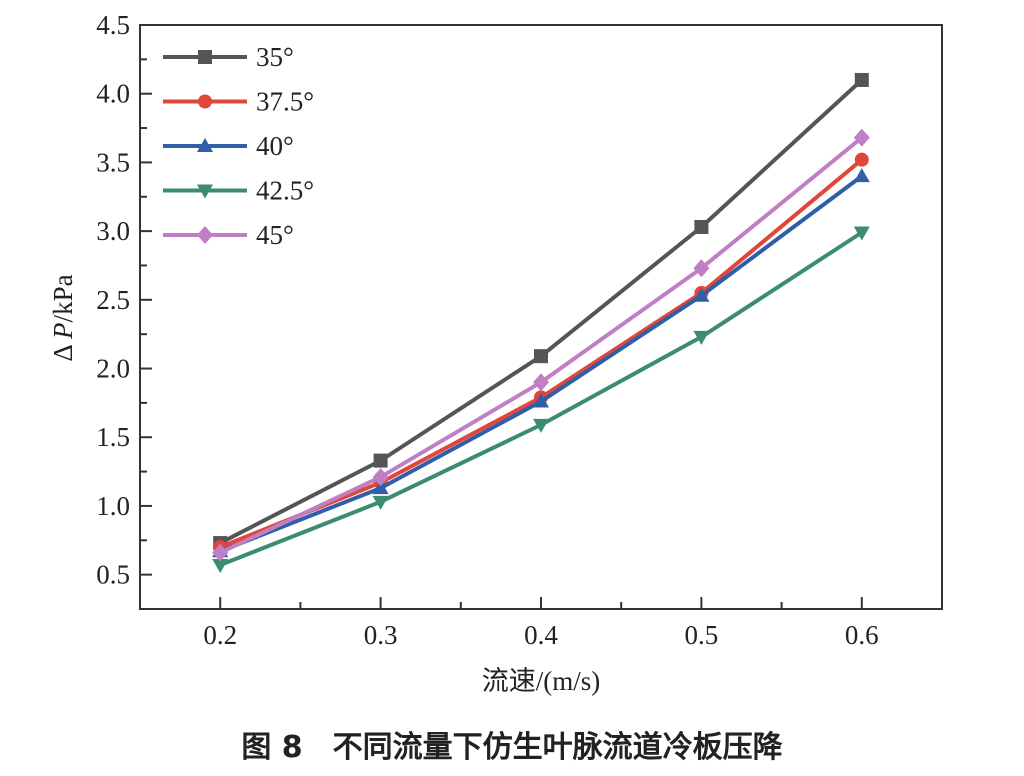 This screenshot has width=1024, height=776. Describe the element at coordinates (113, 300) in the screenshot. I see `y-tick-label: 2.5` at that location.